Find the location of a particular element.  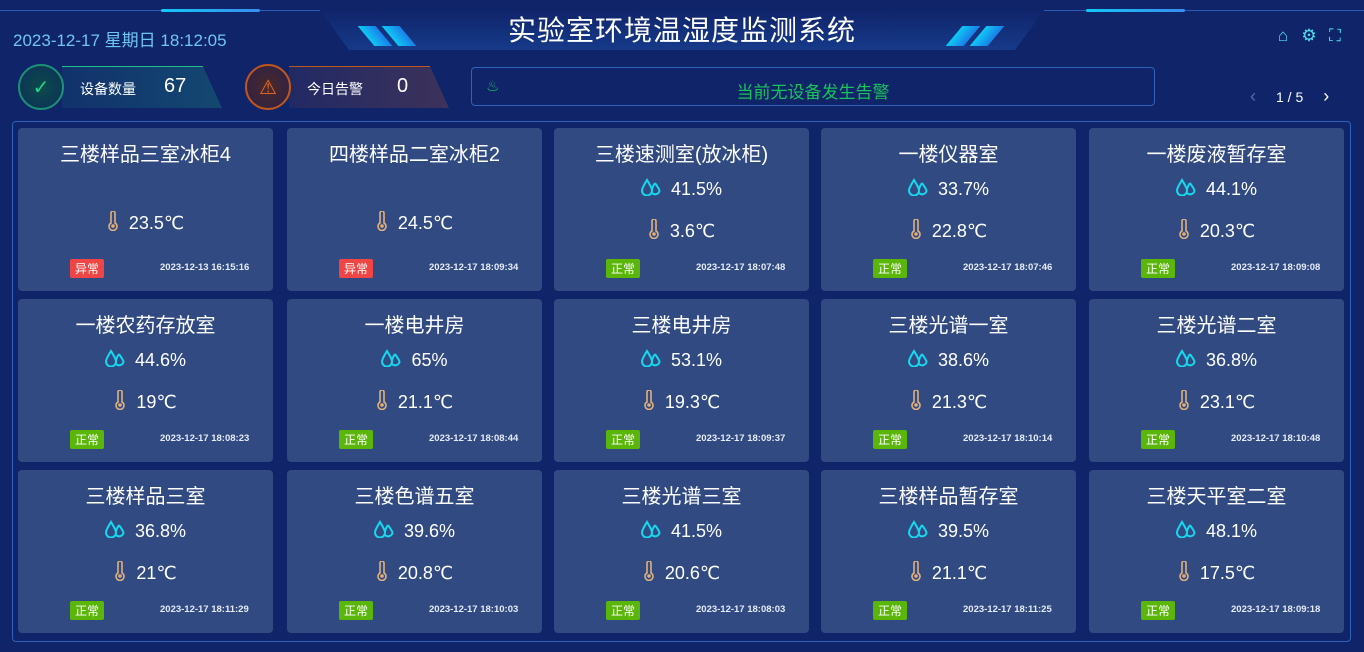

humidity-value: 39.6% is located at coordinates (429, 531).